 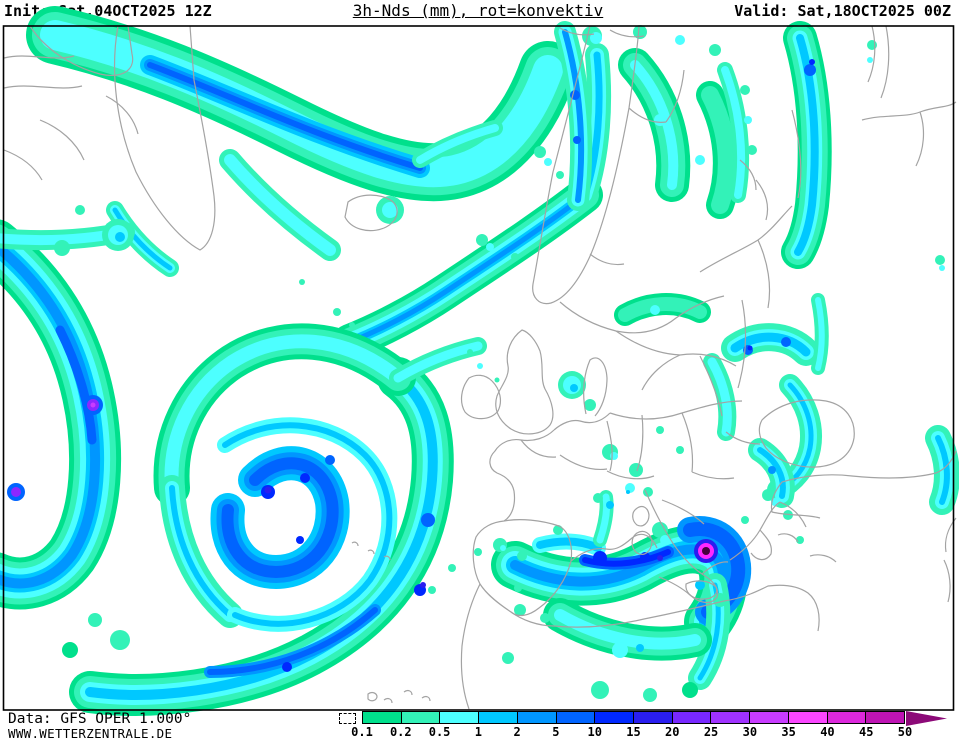 I want to click on legend-tick-label: 0.5, so click(x=439, y=732).